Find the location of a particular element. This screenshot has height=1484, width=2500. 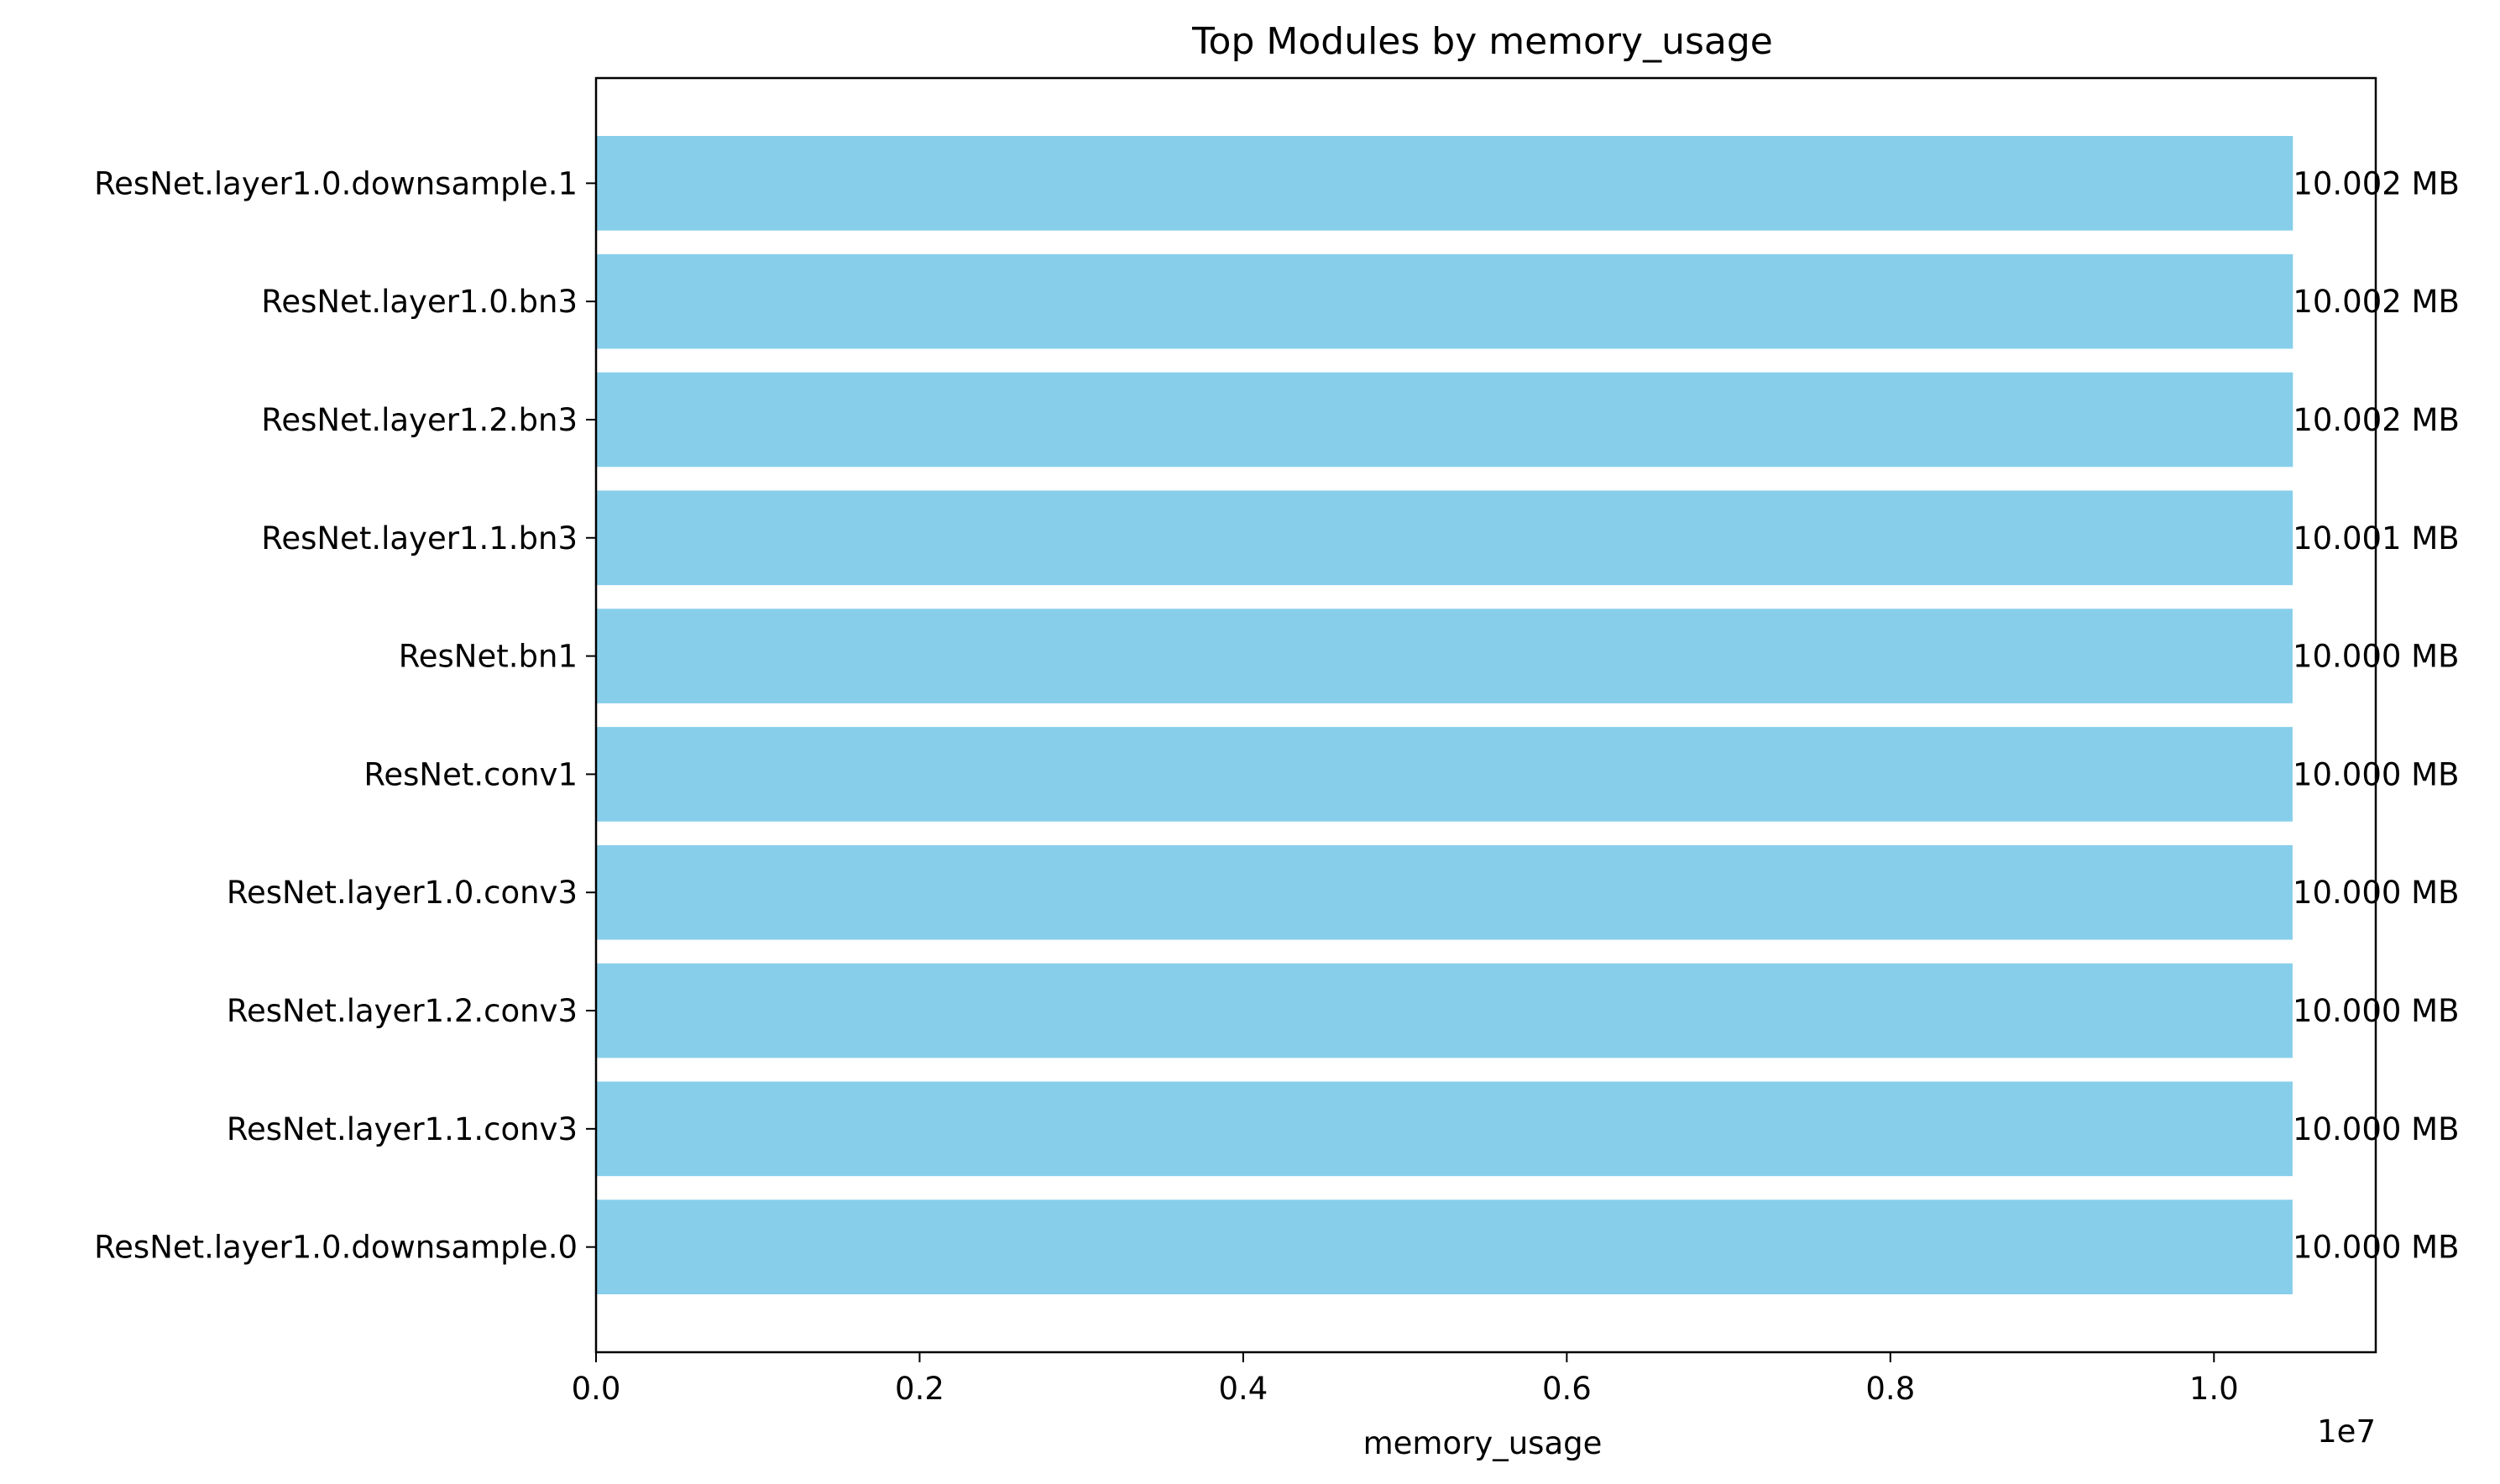

x-tick-label: 0.8 is located at coordinates (1890, 1389).